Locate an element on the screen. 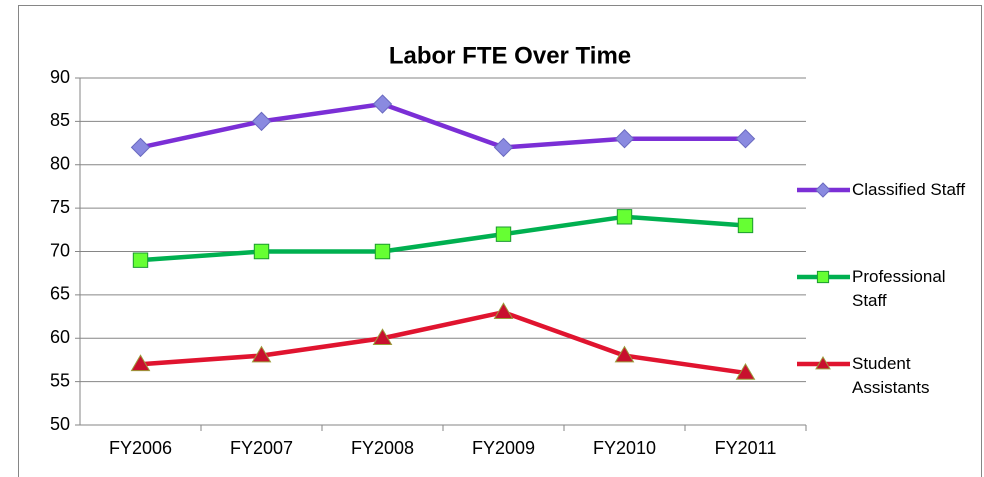 The image size is (984, 477). y-tick-label: 55 is located at coordinates (60, 380).